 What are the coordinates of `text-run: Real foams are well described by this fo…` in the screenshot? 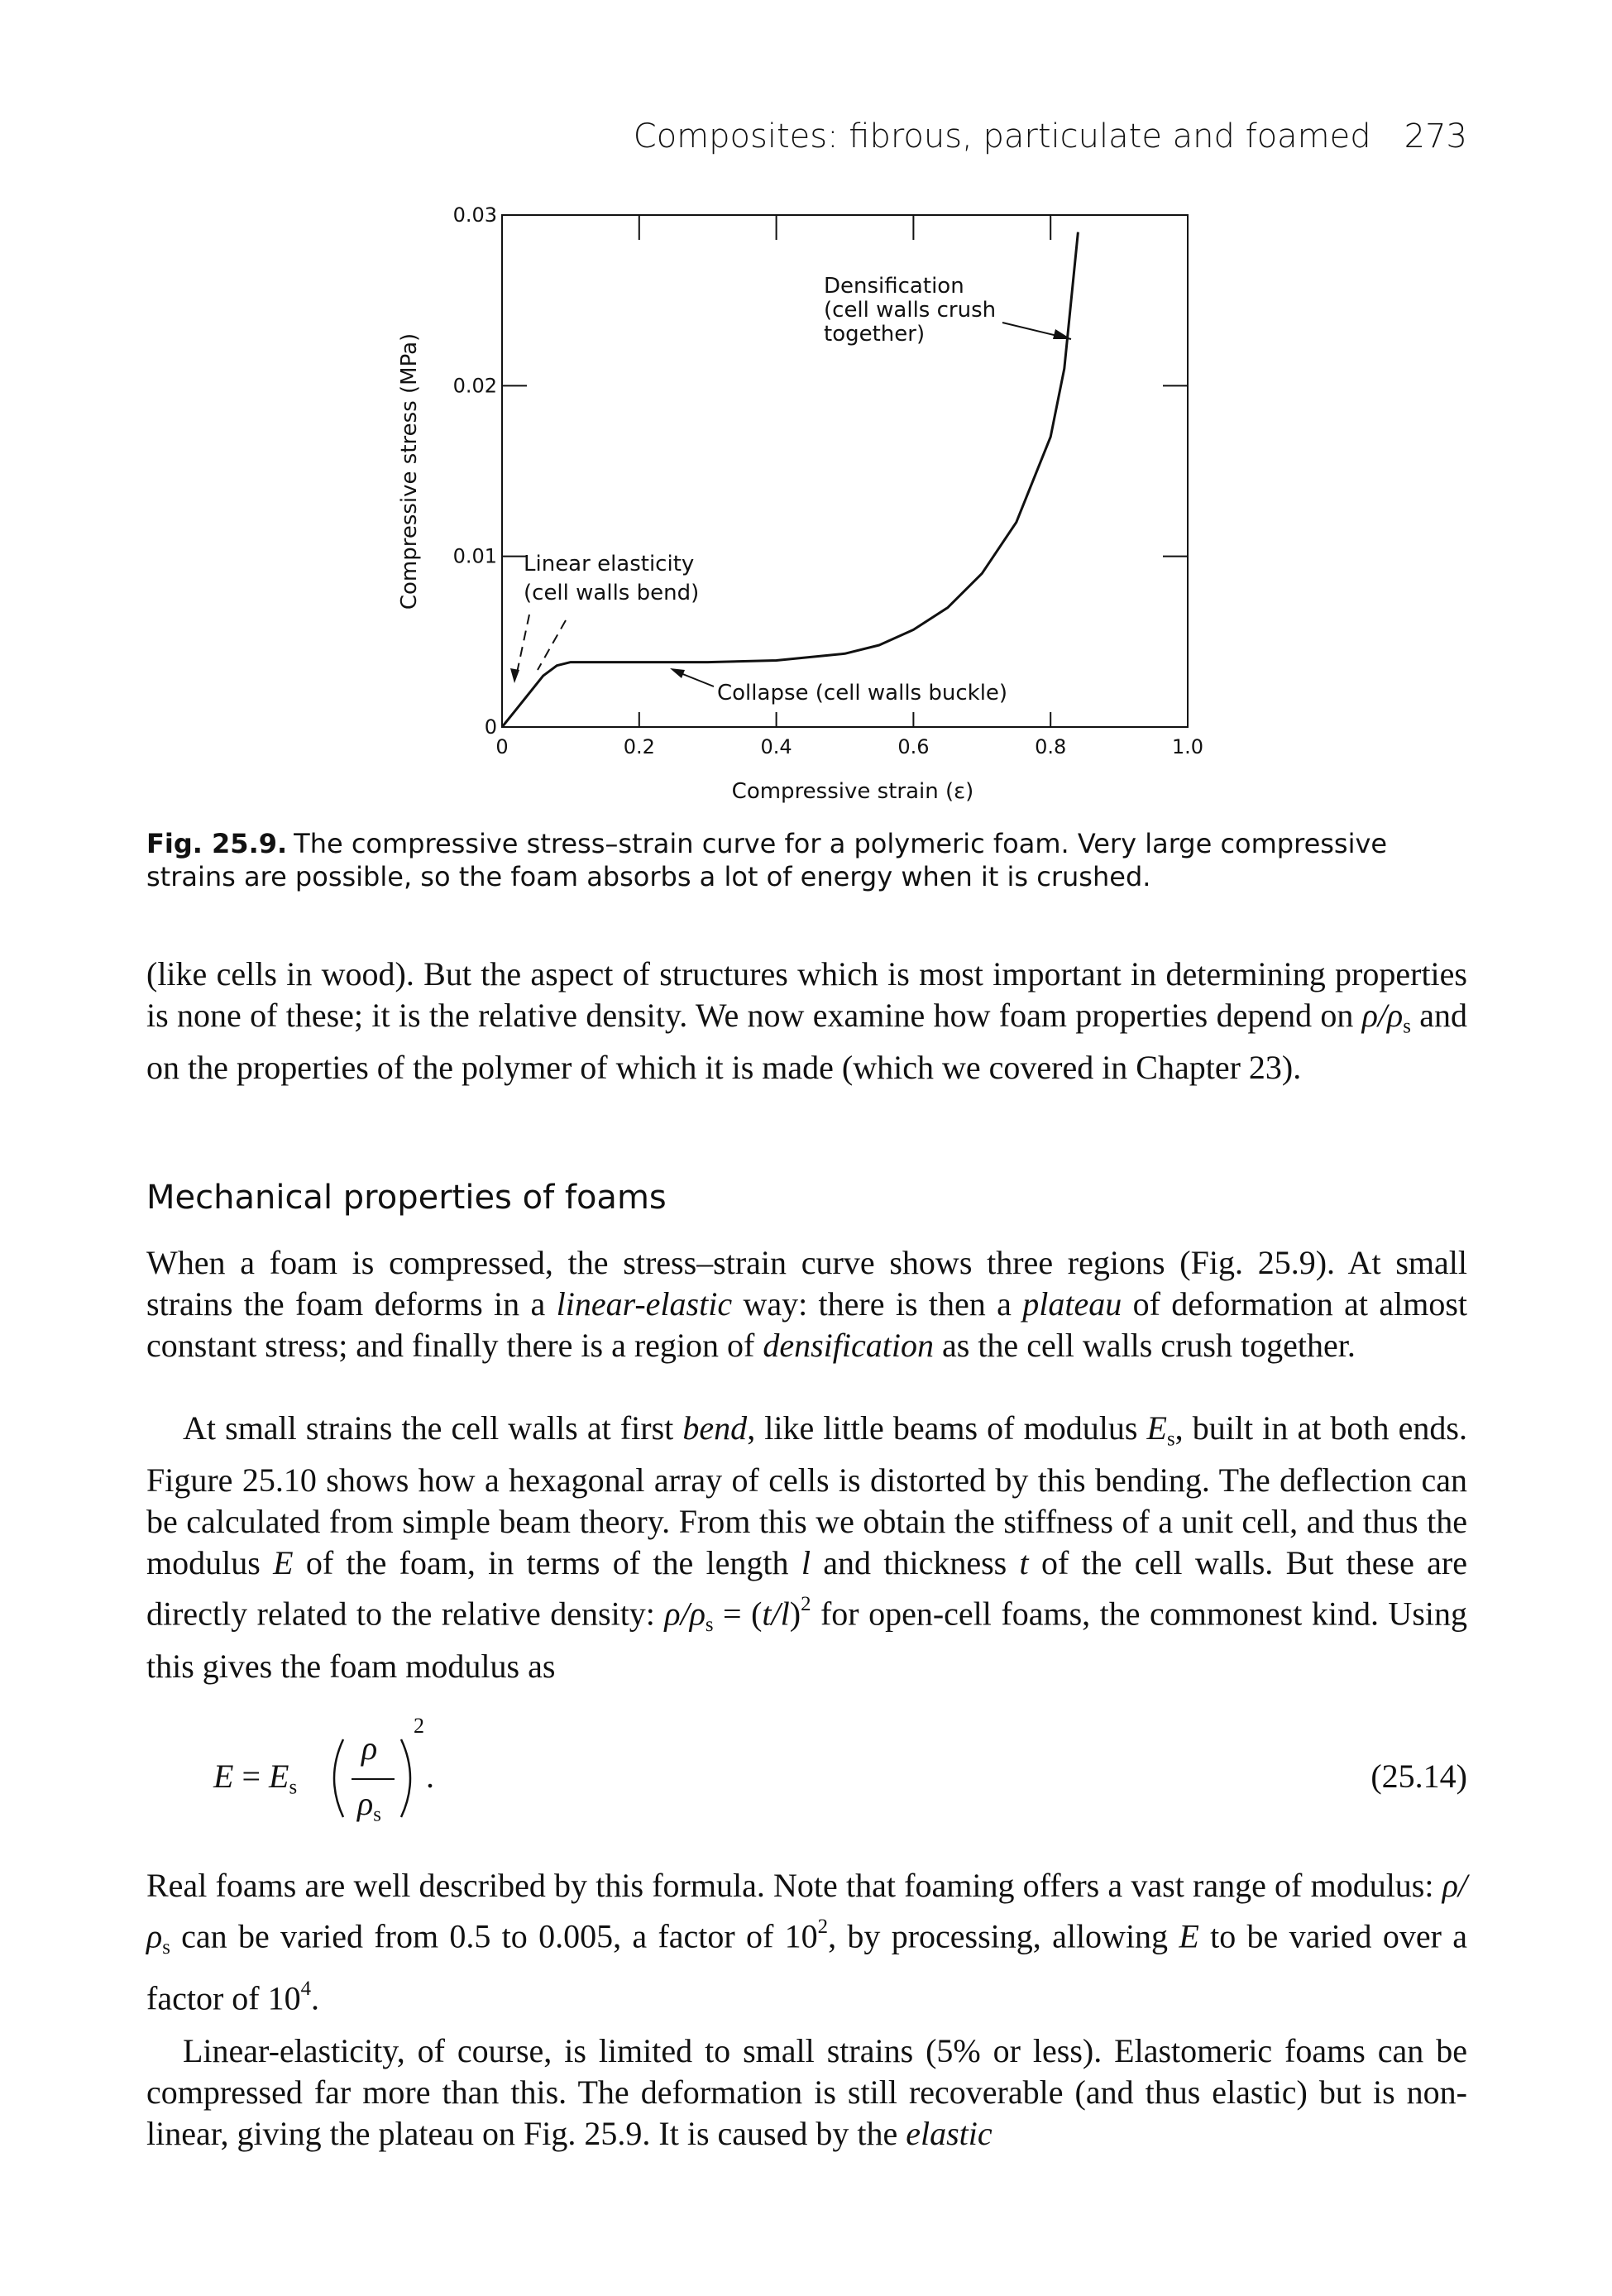 It's located at (794, 1885).